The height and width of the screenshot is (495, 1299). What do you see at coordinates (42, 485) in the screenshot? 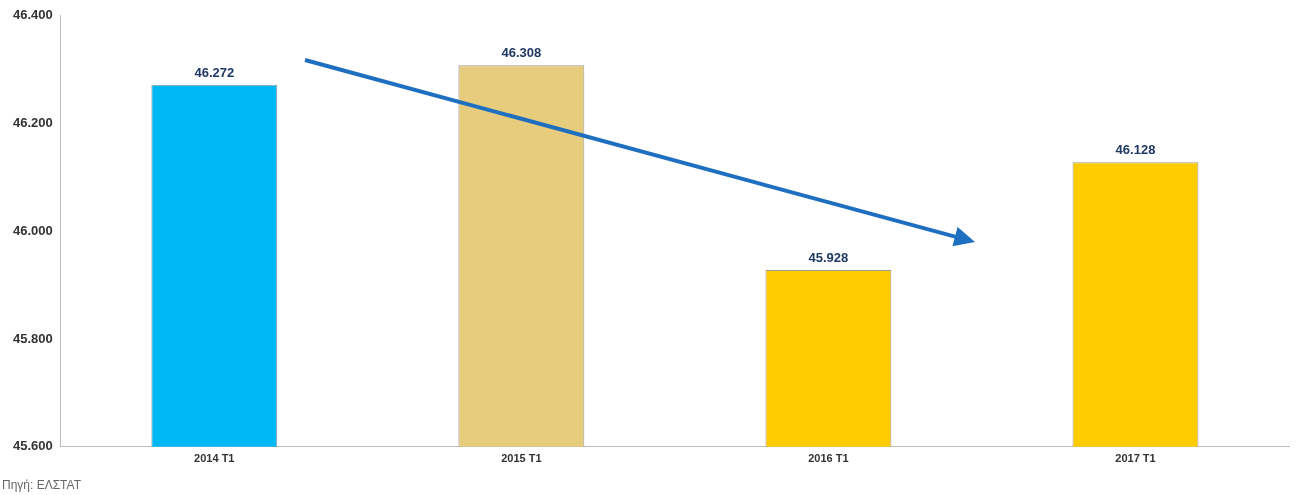
I see `text: Πηγή: ΕΛΣΤΑΤ` at bounding box center [42, 485].